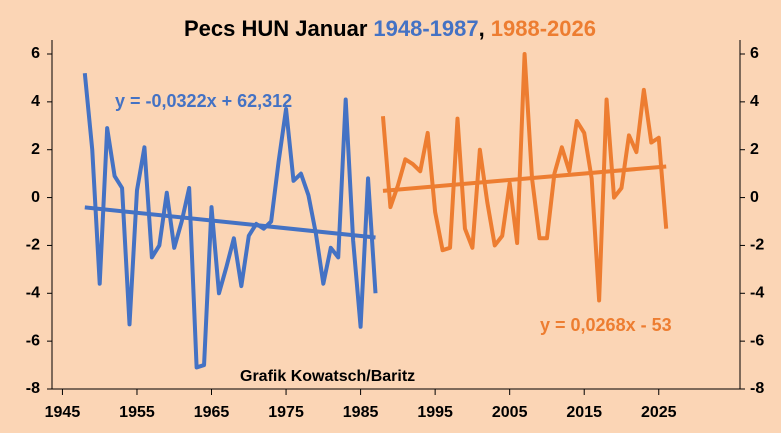 The width and height of the screenshot is (781, 433). What do you see at coordinates (543, 28) in the screenshot?
I see `title-part: 1988-2026` at bounding box center [543, 28].